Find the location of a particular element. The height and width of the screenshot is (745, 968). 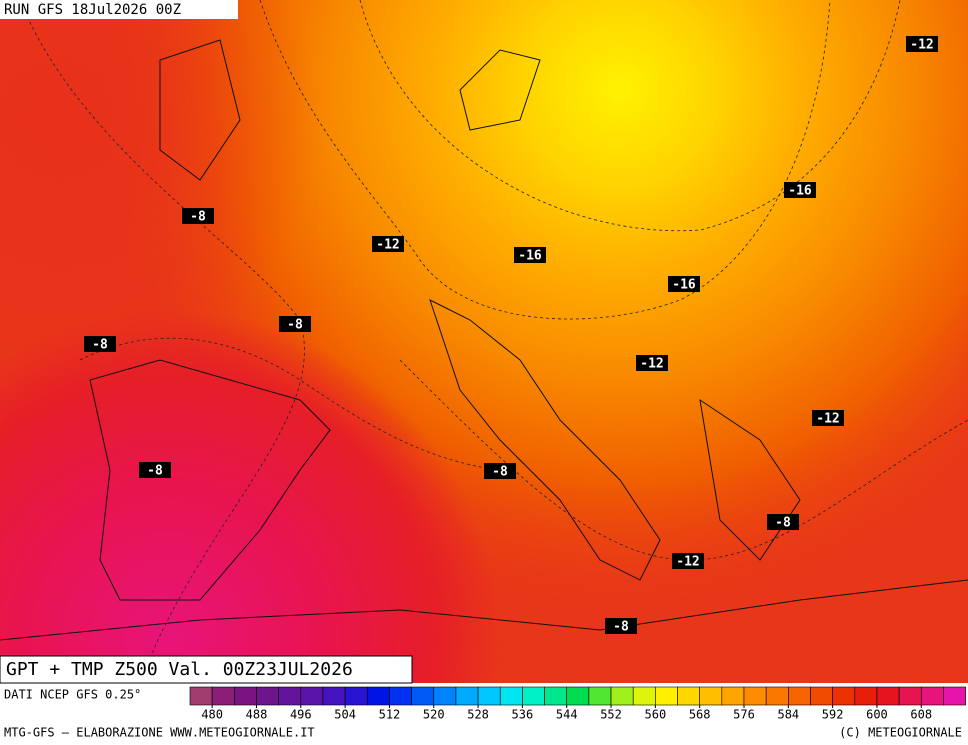

colorbar-tick-label: 560 is located at coordinates (656, 715).